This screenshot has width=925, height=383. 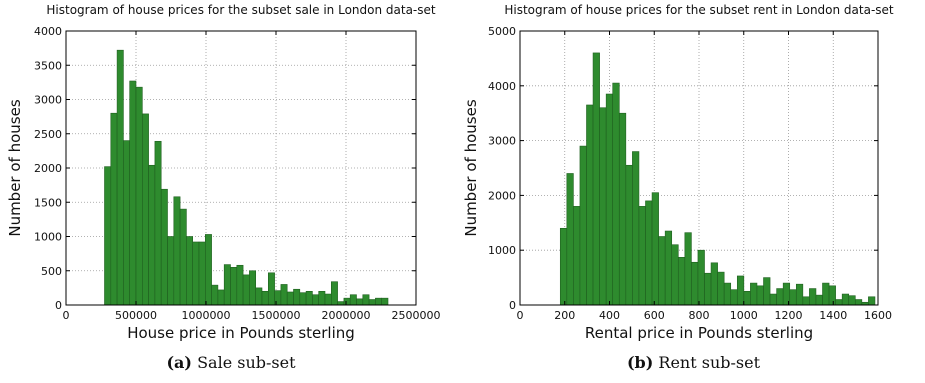 I want to click on sale-y-tick-label: 2000, so click(x=48, y=168).